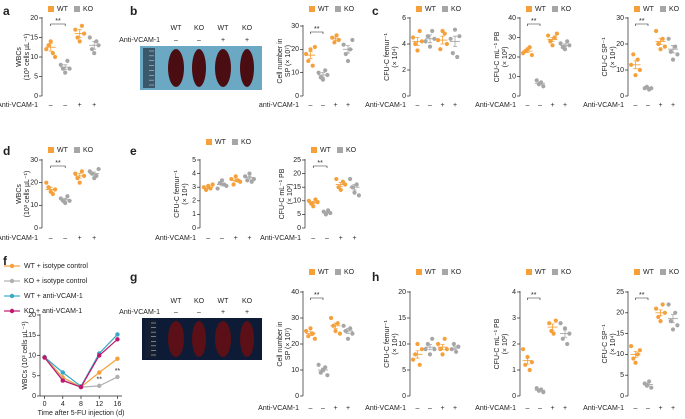 This screenshot has height=419, width=685. I want to click on y-tick-label: 4, so click(194, 173).